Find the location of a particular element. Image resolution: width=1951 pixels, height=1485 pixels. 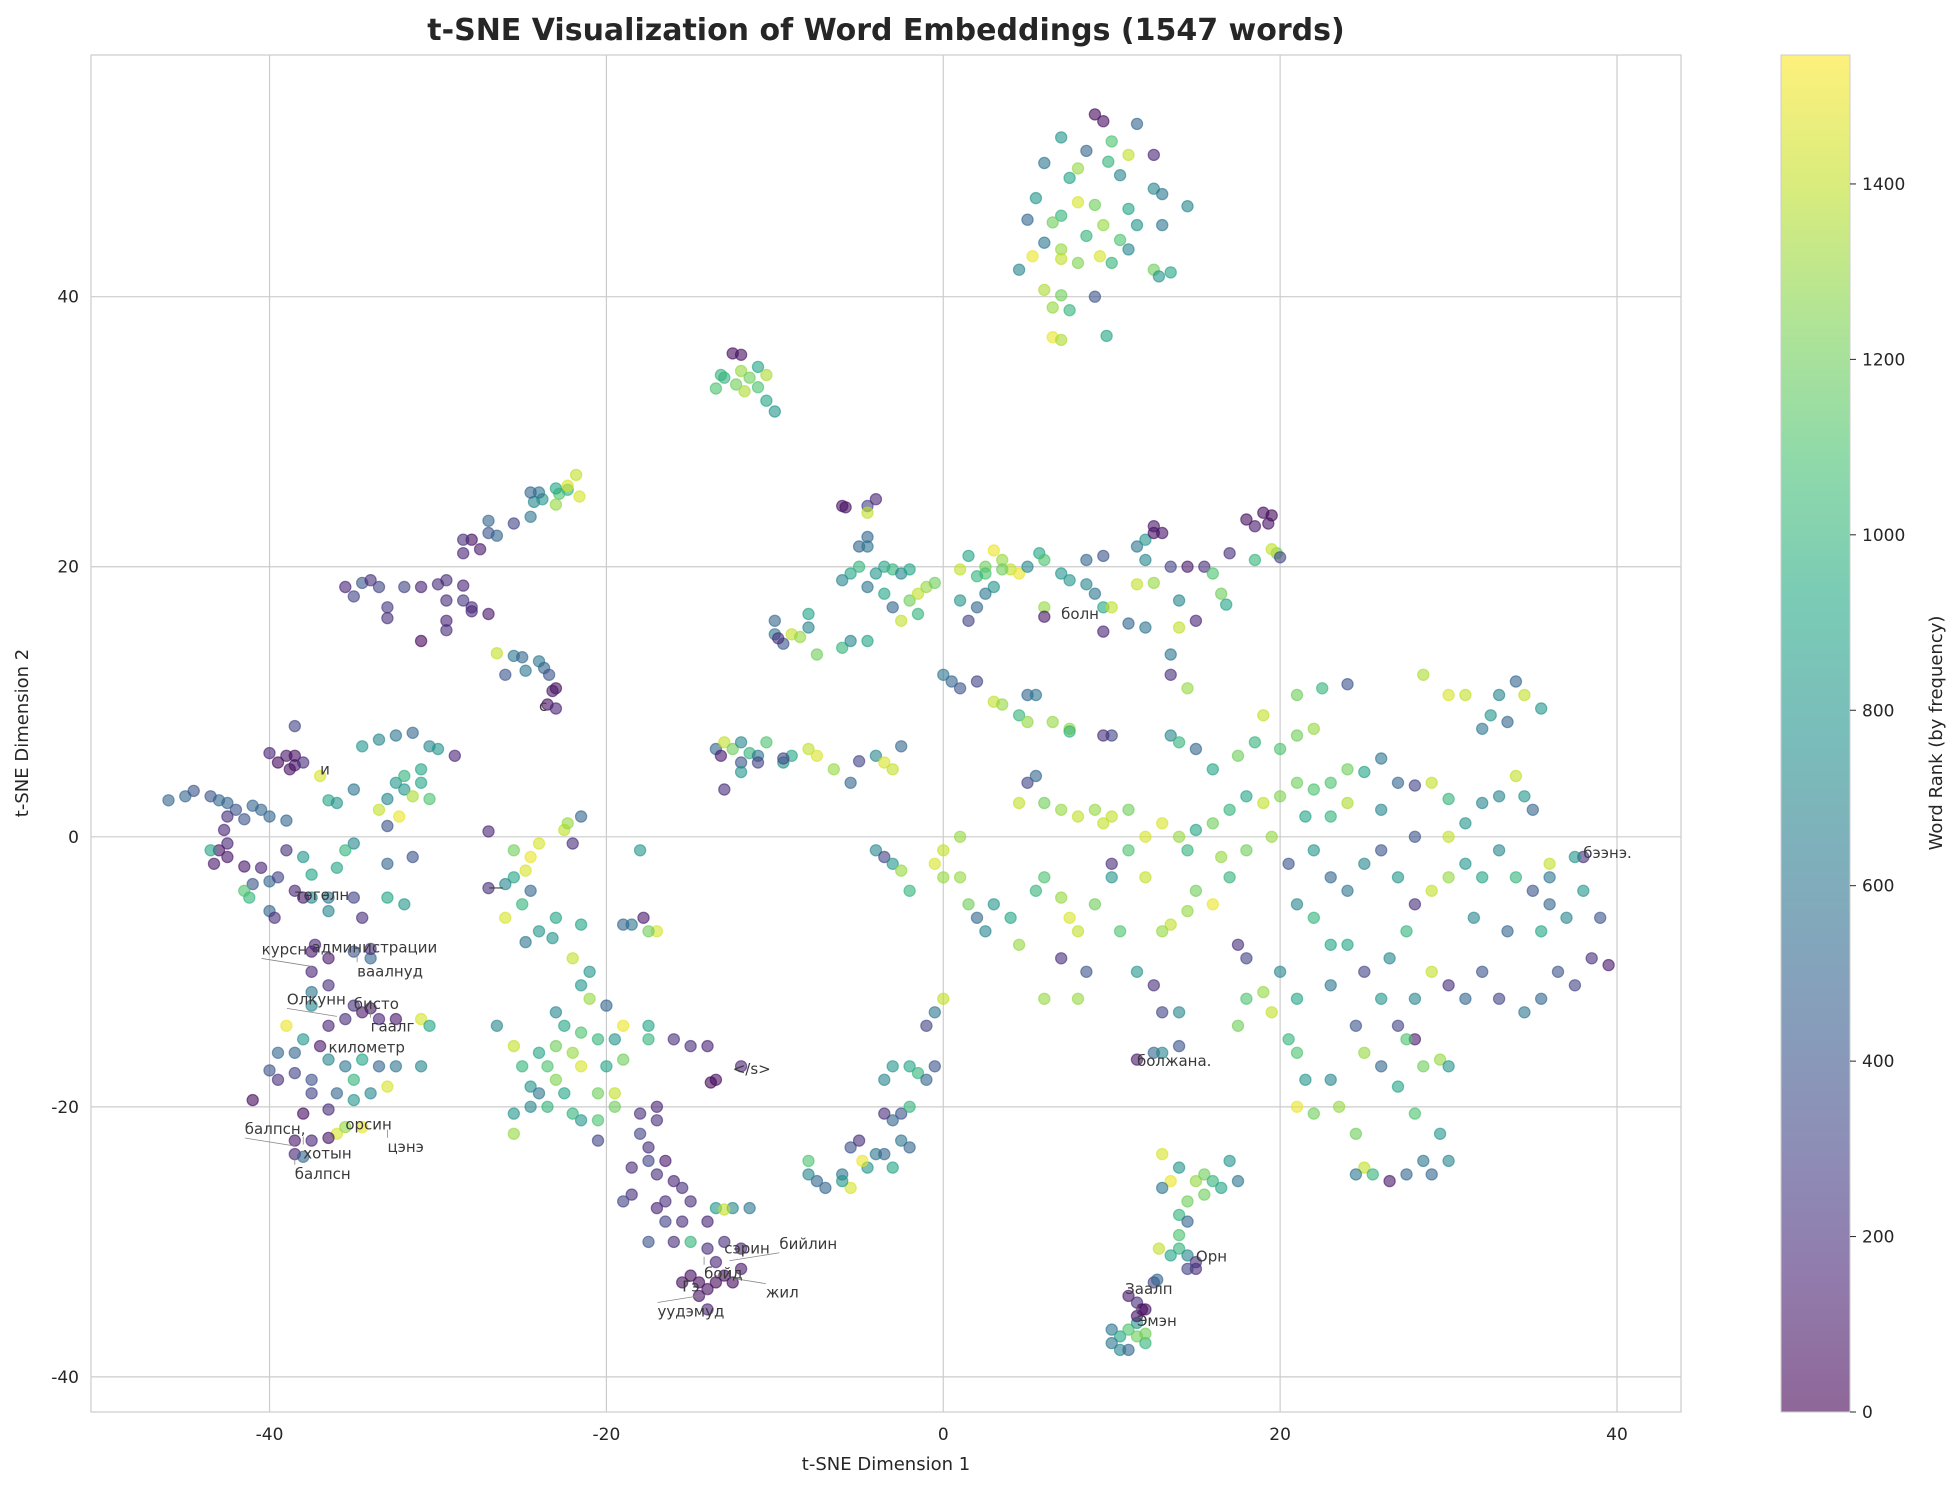

colorbar is located at coordinates (1815, 733).